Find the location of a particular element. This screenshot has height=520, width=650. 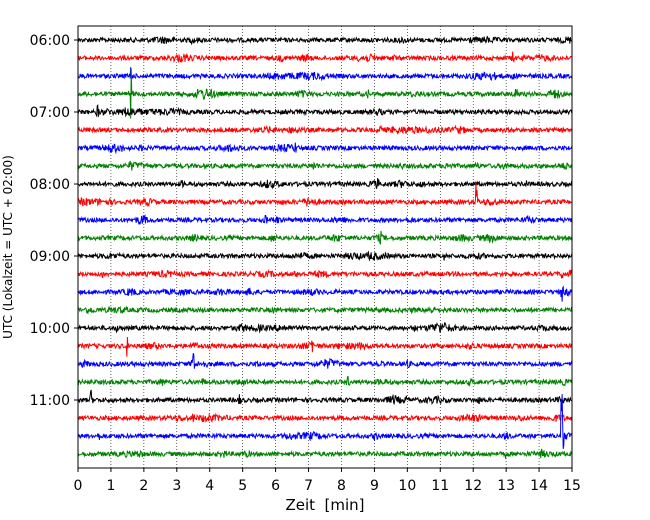

y-tick-label: 11:00 is located at coordinates (50, 401).